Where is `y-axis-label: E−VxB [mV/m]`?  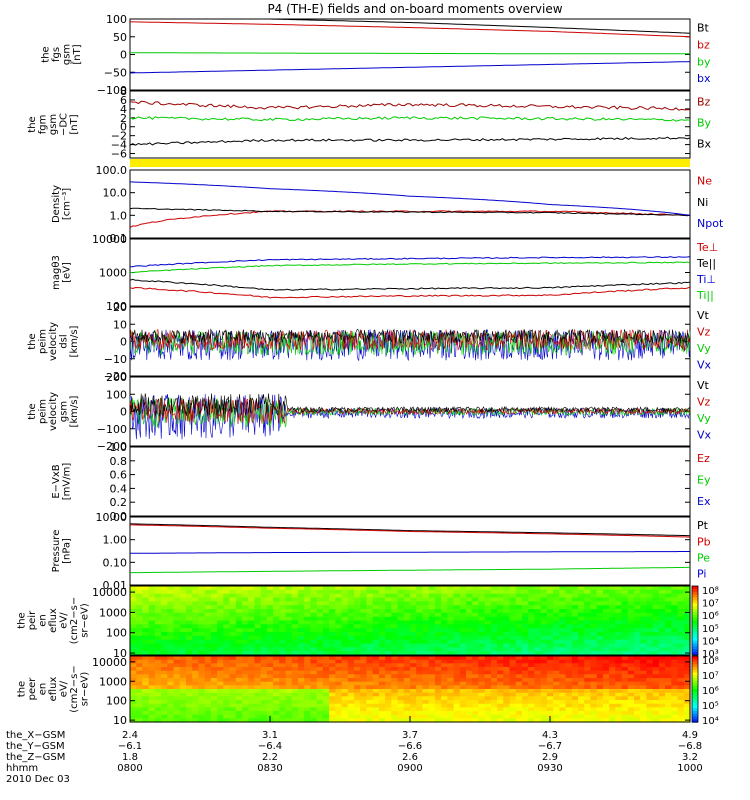
y-axis-label: E−VxB [mV/m] is located at coordinates (62, 482).